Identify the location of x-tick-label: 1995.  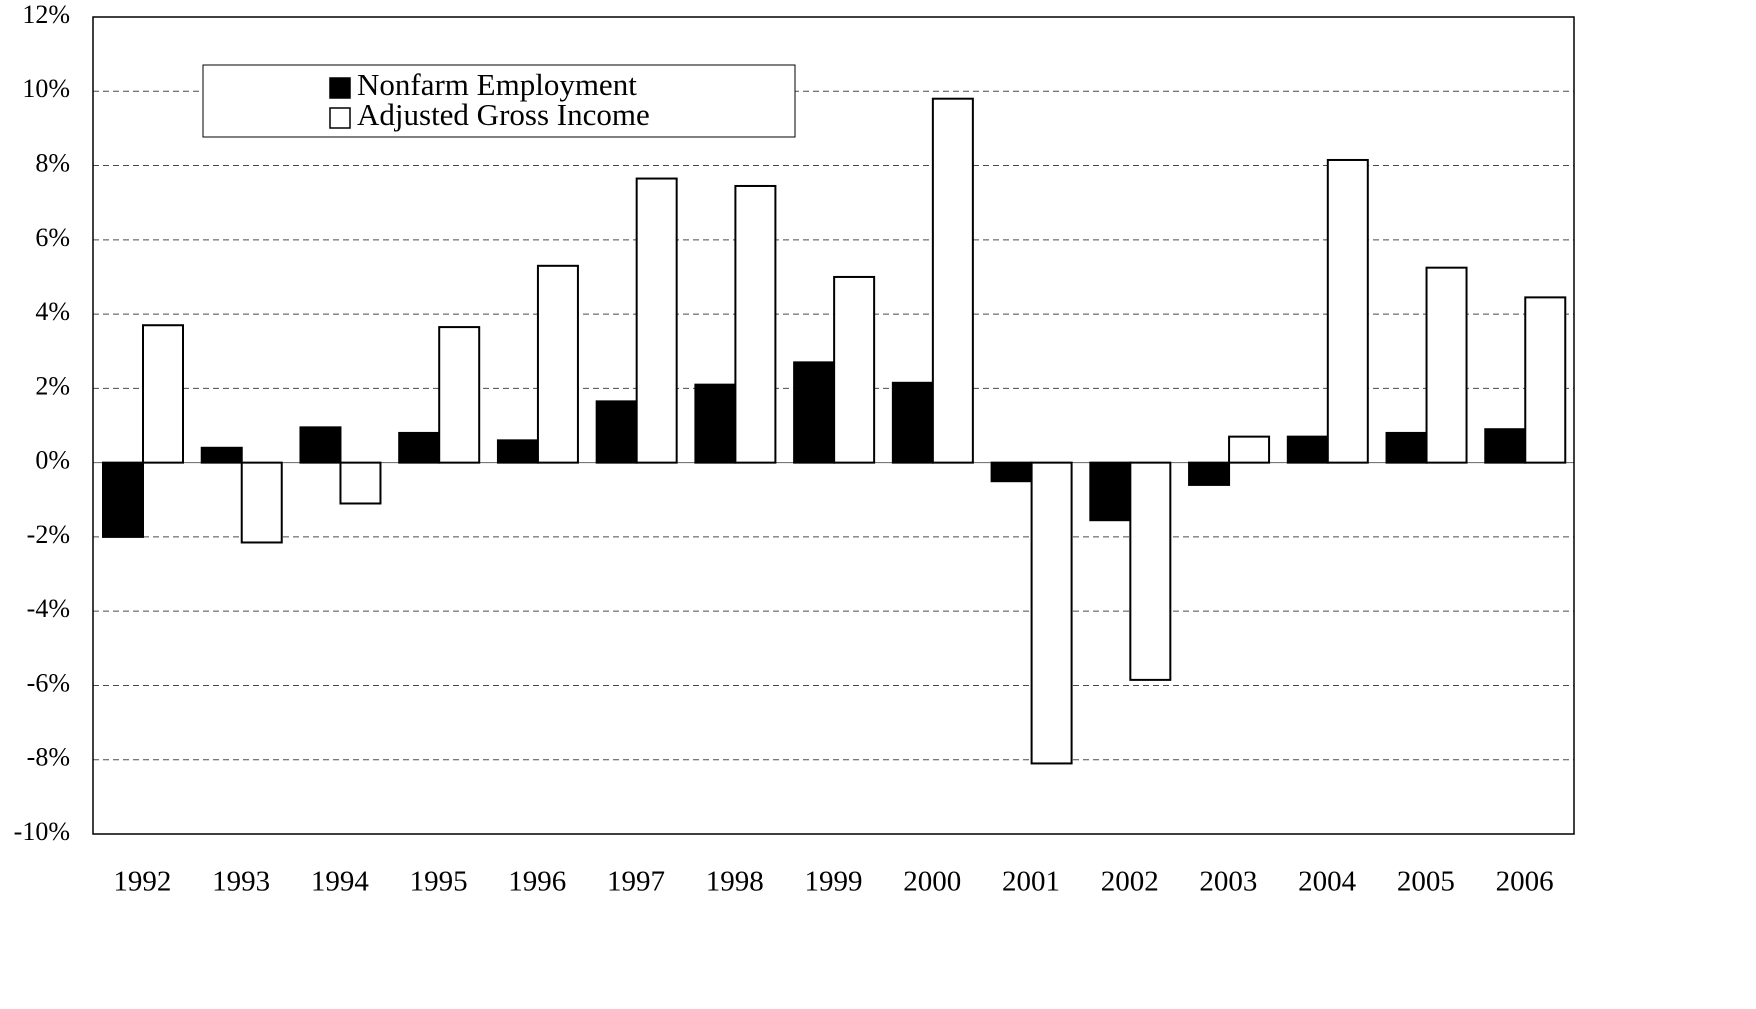
(439, 882).